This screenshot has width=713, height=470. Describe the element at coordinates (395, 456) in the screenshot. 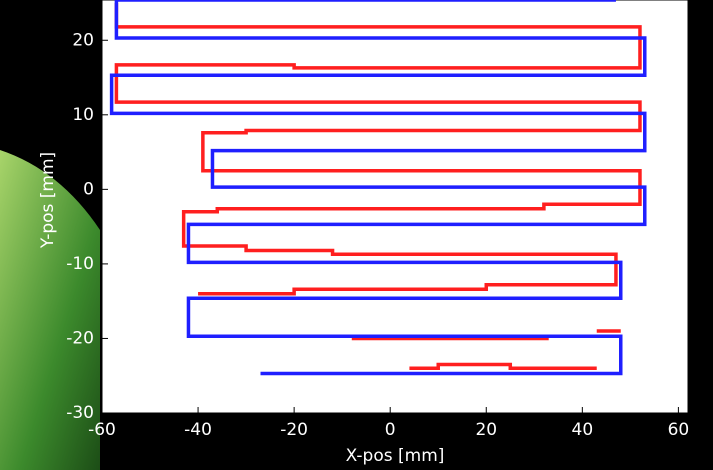

I see `x-axis-label: X-pos [mm]` at that location.